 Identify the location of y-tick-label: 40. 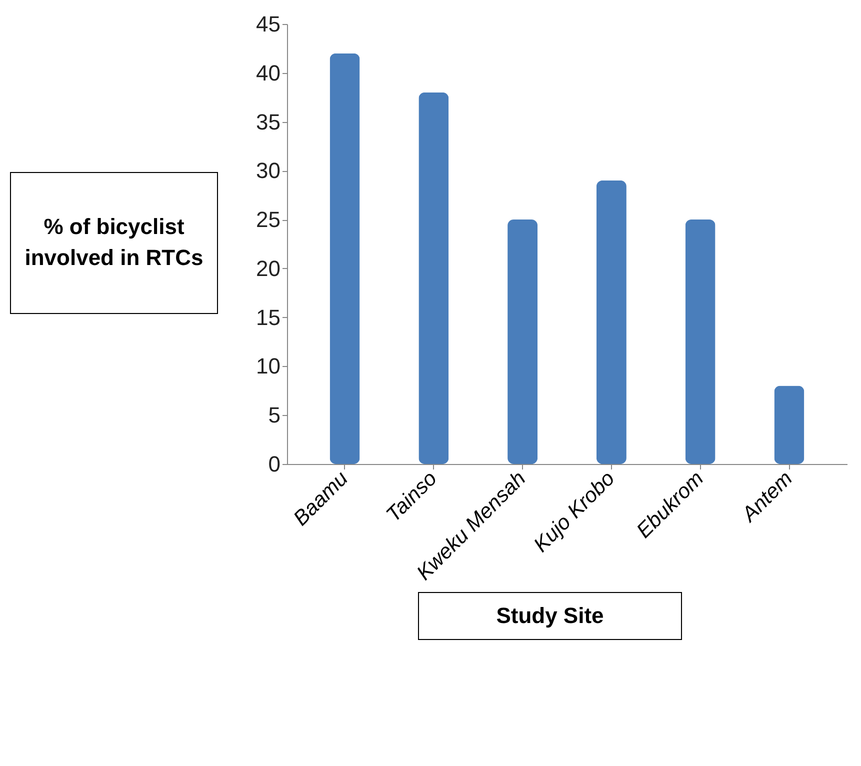
(268, 73).